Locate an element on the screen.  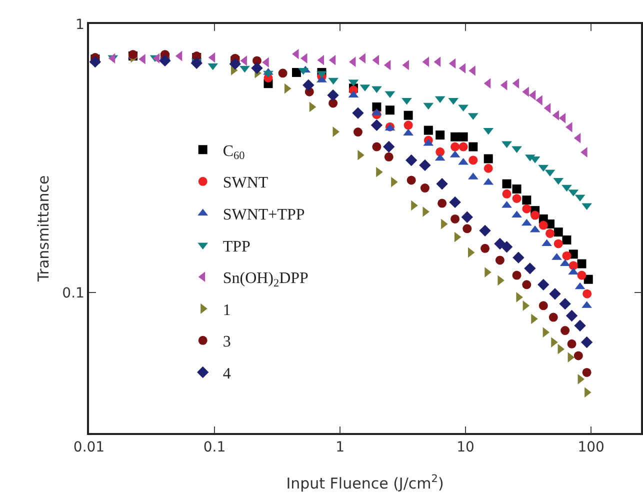
x-tick-label: 0.1 is located at coordinates (214, 448).